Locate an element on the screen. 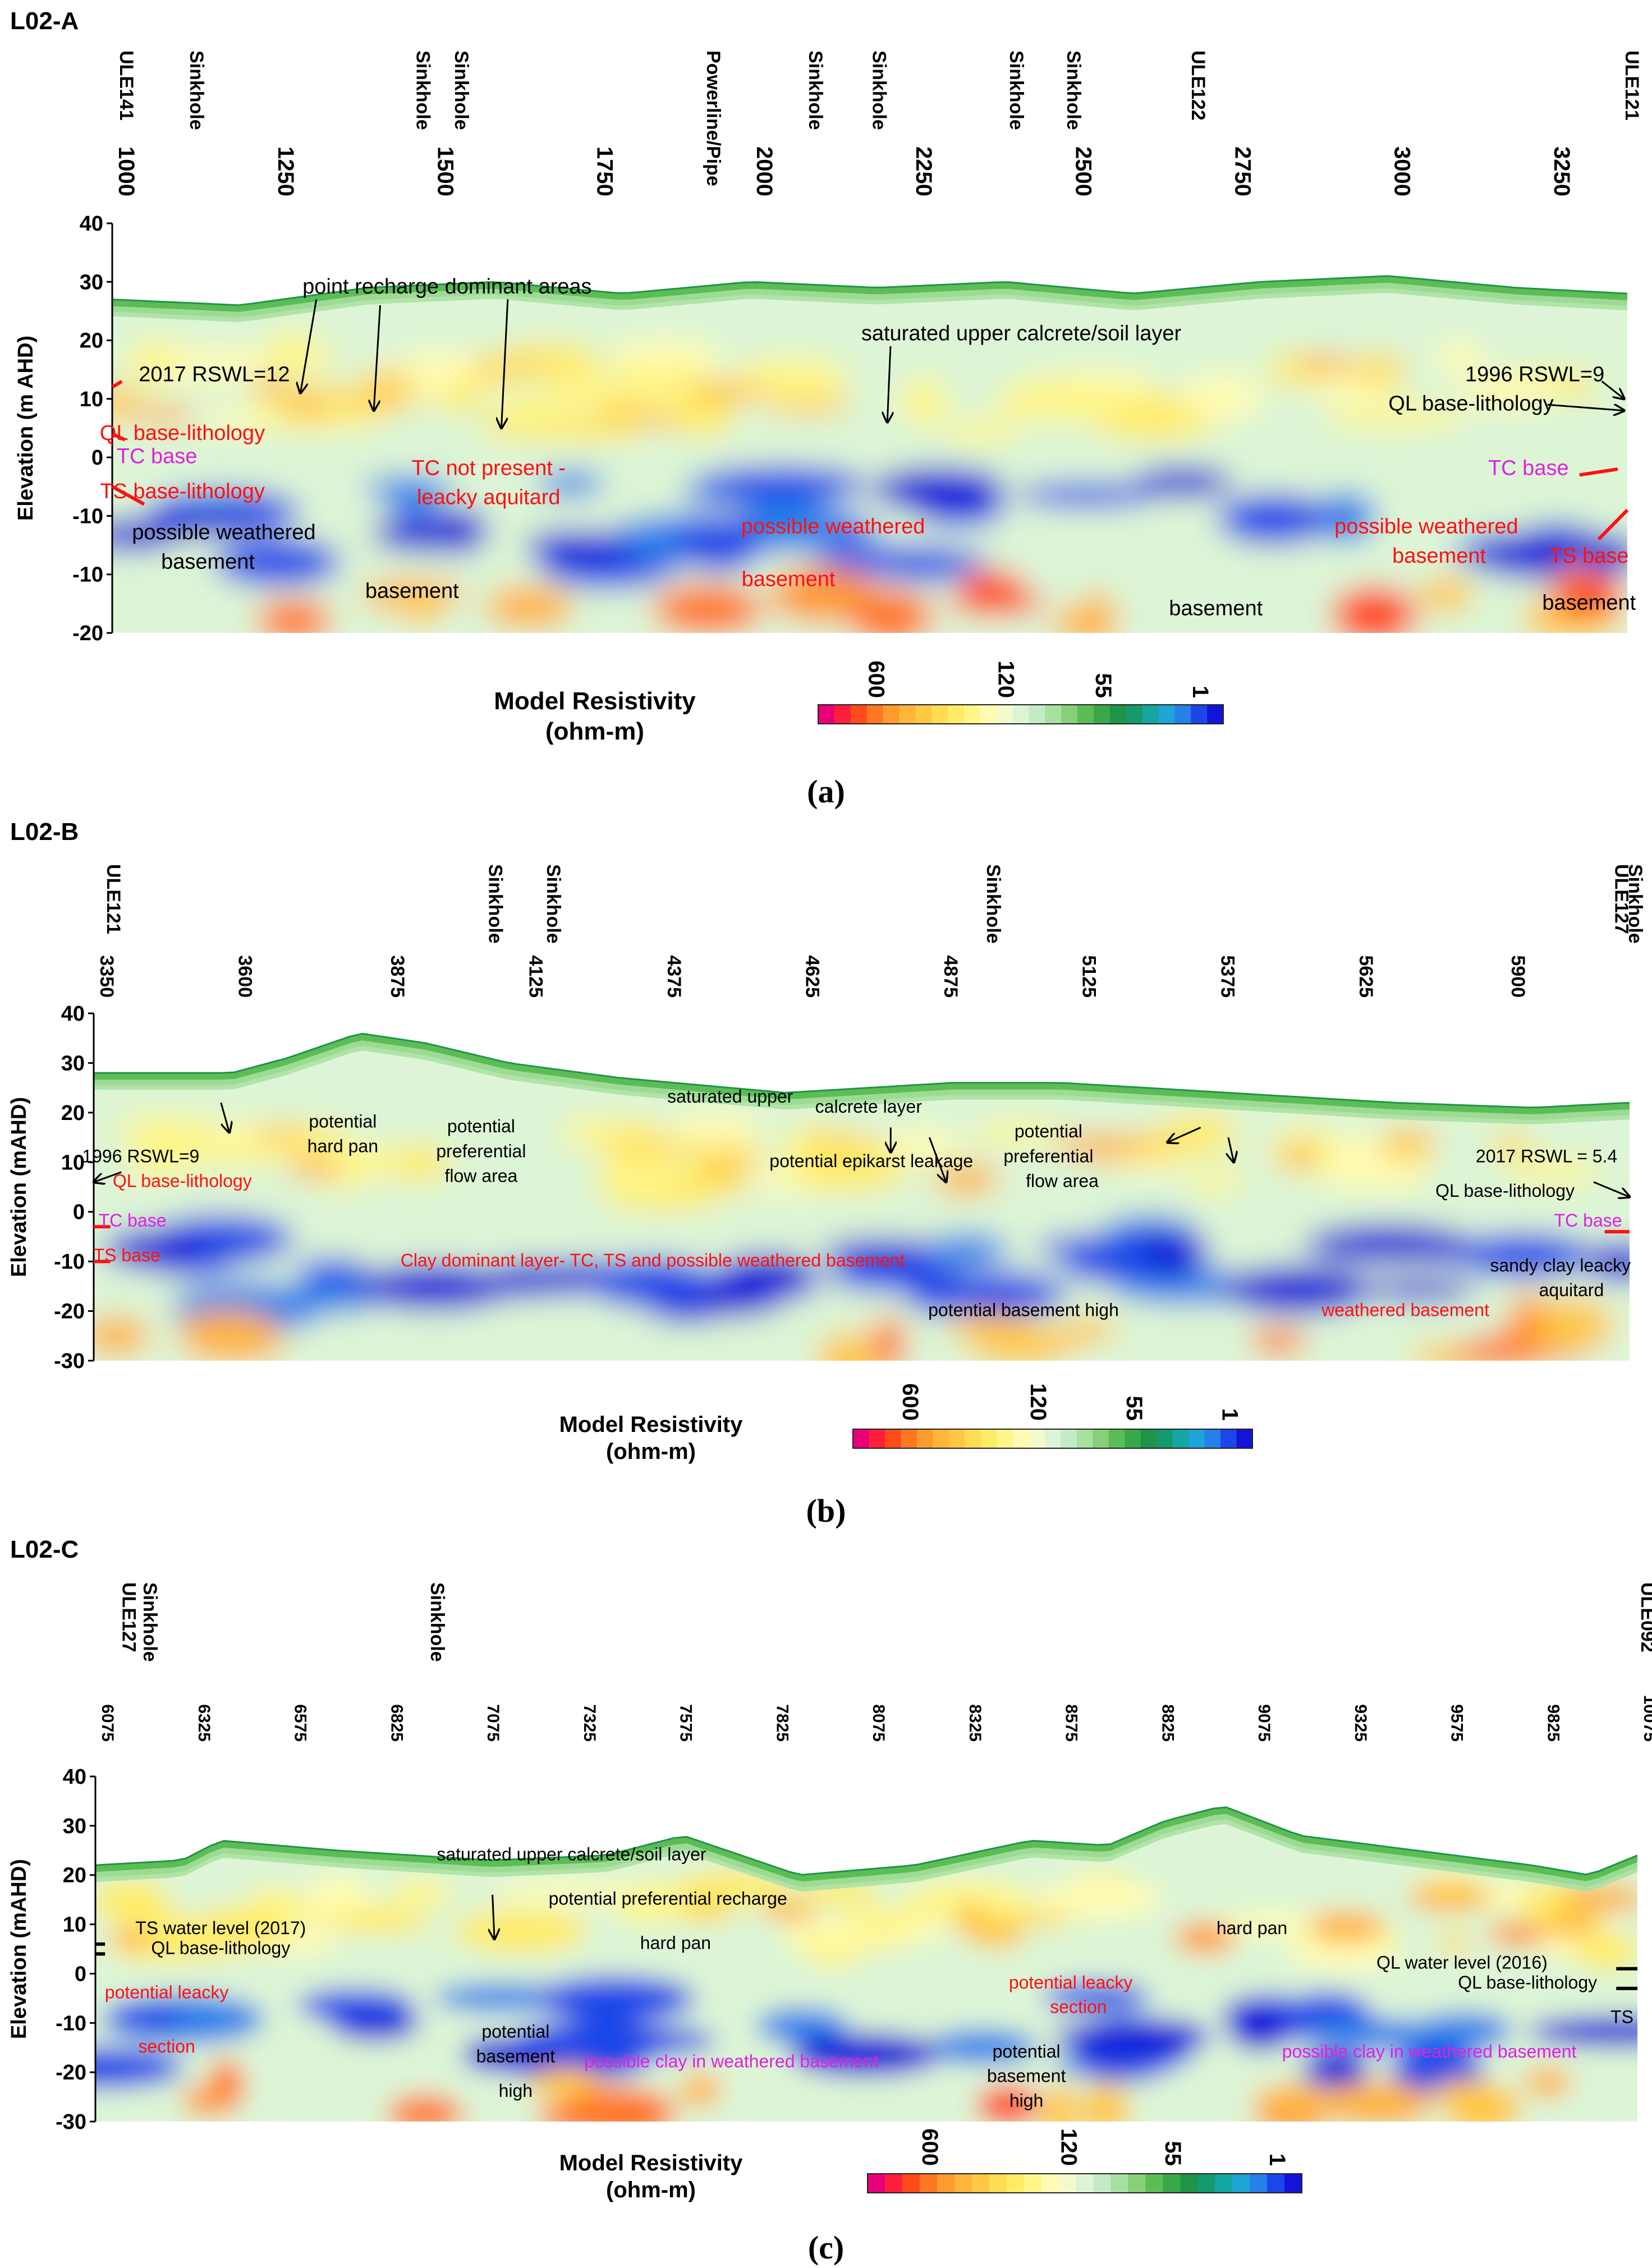 The image size is (1652, 2268). marker-line is located at coordinates (1598, 472).